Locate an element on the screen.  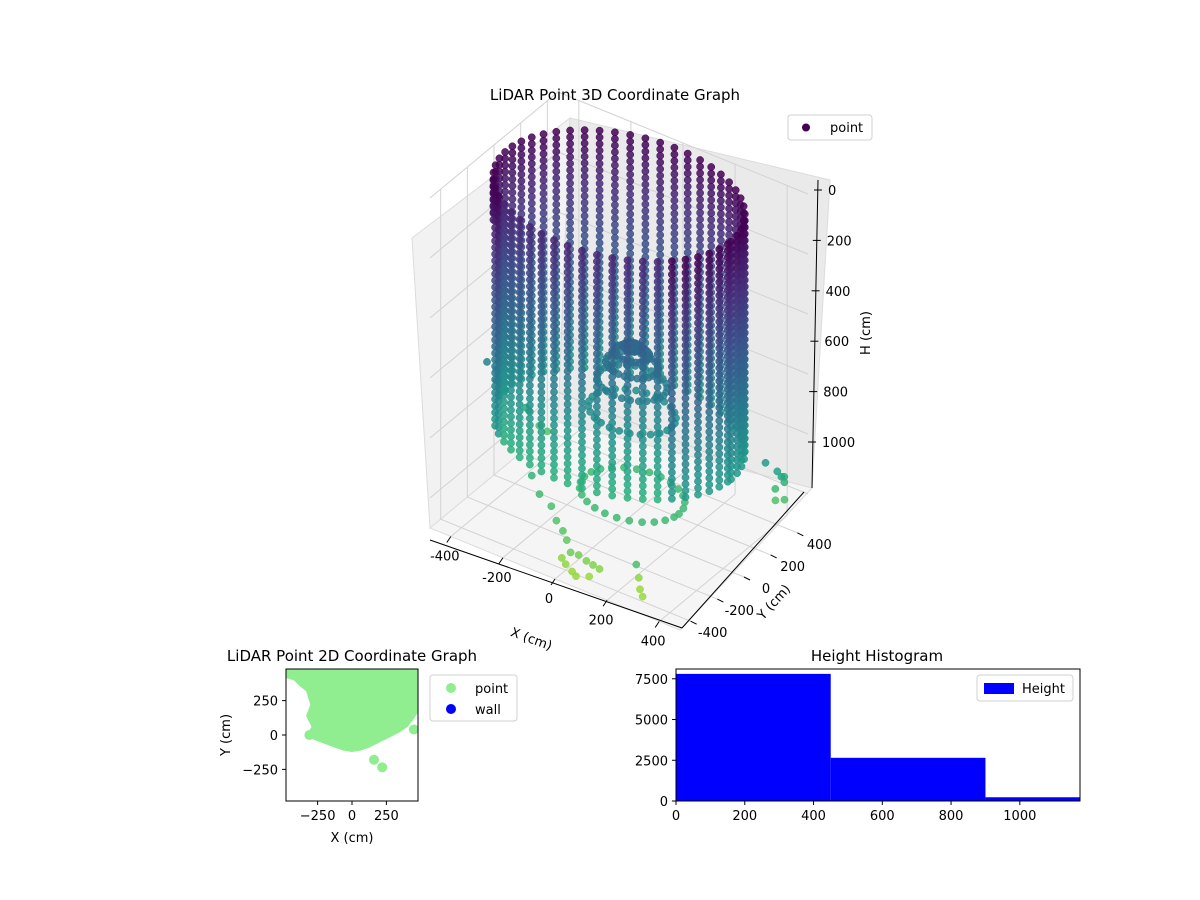
legend-label-height: Height is located at coordinates (1043, 689).